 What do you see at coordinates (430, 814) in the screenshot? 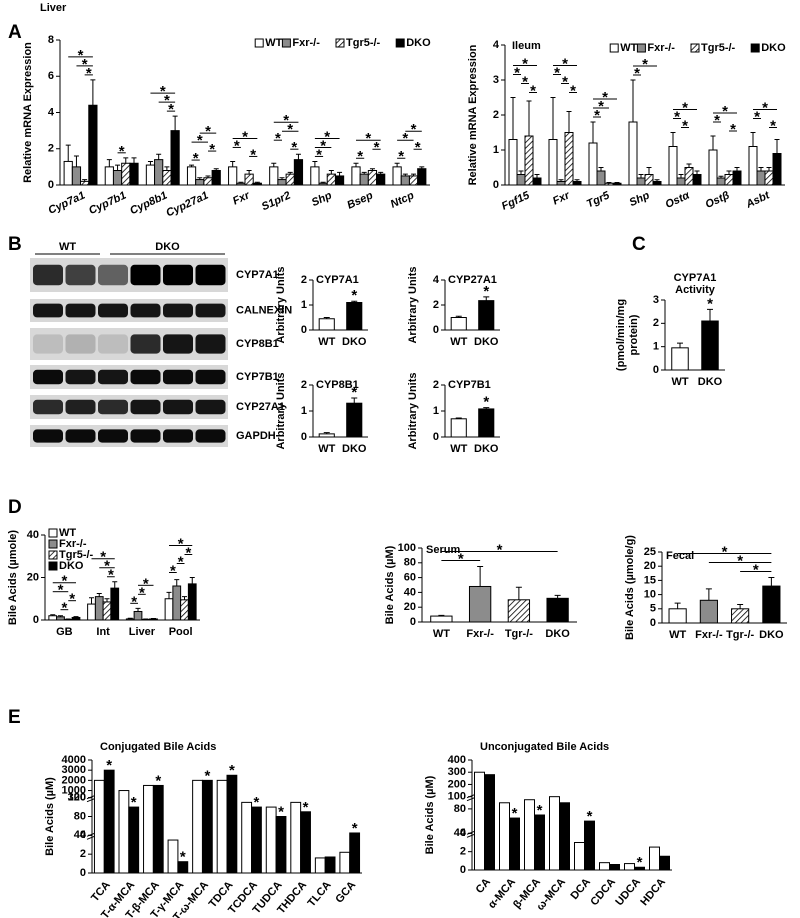
I see `y-axis-label: Bile Acids (µM)` at bounding box center [430, 814].